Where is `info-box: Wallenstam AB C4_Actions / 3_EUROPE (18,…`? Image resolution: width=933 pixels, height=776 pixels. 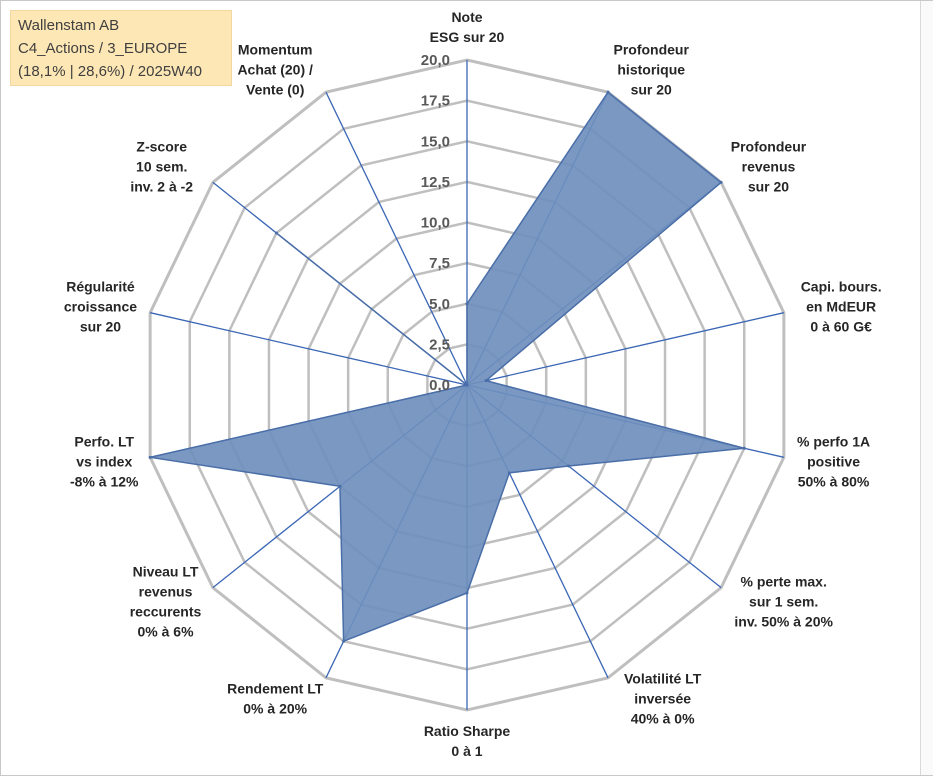
info-box: Wallenstam AB C4_Actions / 3_EUROPE (18,… is located at coordinates (121, 48).